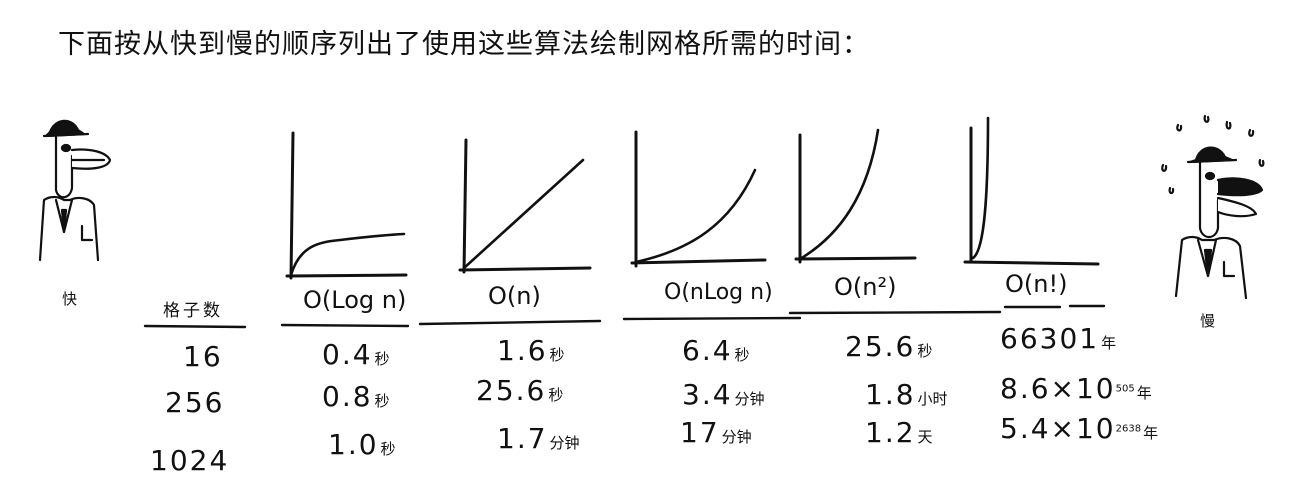  What do you see at coordinates (716, 432) in the screenshot?
I see `time-cell: 17 分钟` at bounding box center [716, 432].